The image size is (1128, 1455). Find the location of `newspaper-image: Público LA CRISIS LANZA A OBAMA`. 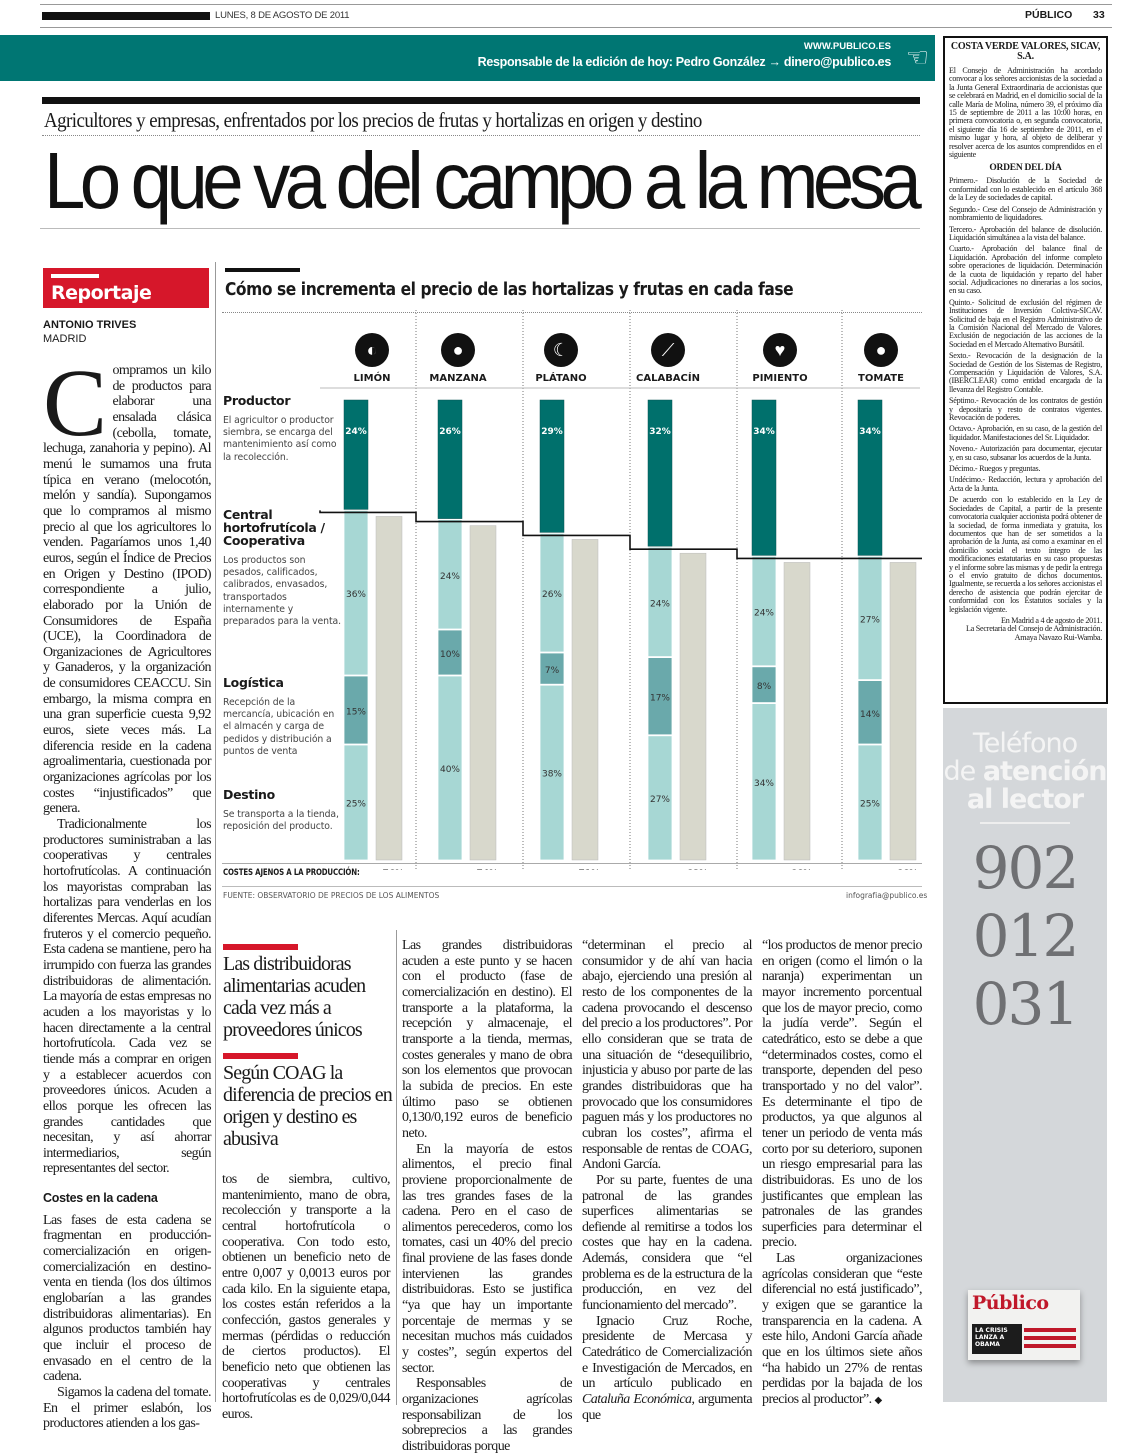

newspaper-image: Público LA CRISIS LANZA A OBAMA is located at coordinates (1024, 1325).